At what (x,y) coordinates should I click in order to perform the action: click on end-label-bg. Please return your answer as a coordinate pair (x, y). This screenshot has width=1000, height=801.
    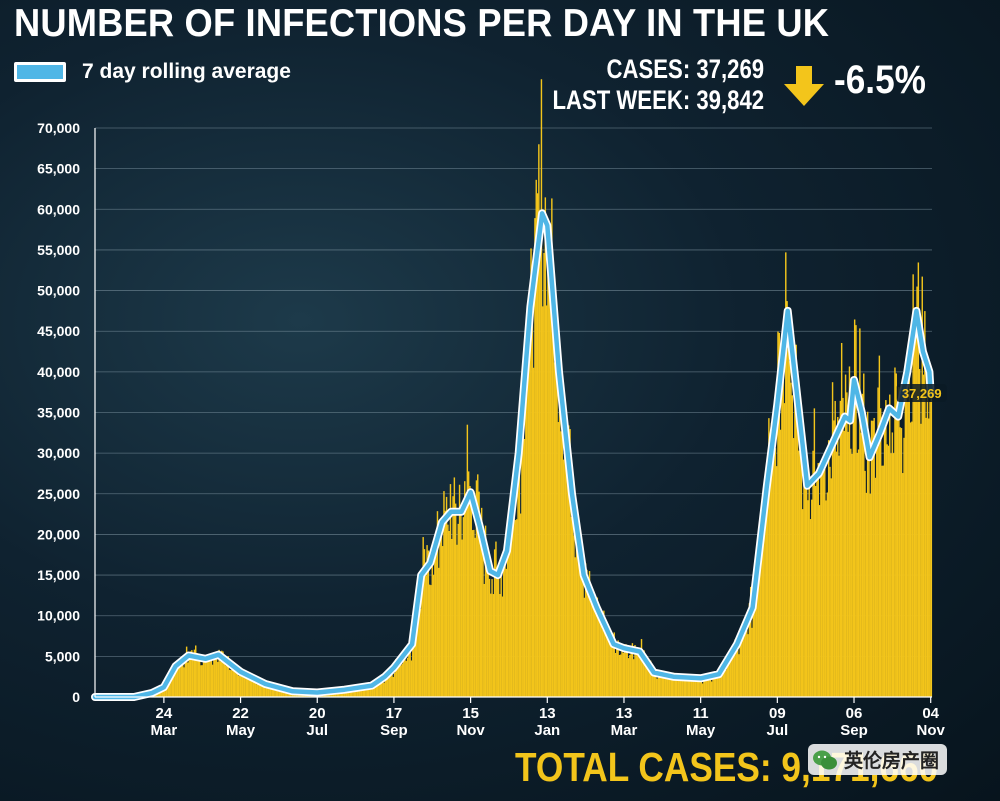
    Looking at the image, I should click on (921, 393).